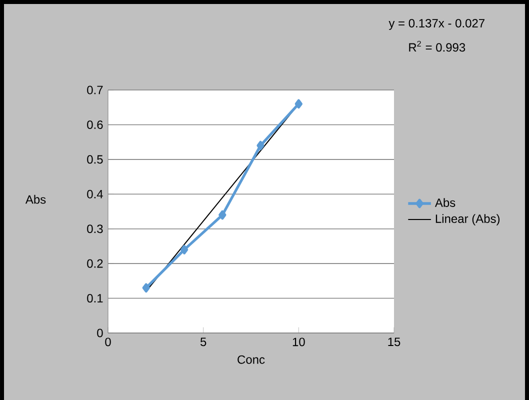 The width and height of the screenshot is (529, 400). I want to click on x-axis-title: Conc, so click(251, 359).